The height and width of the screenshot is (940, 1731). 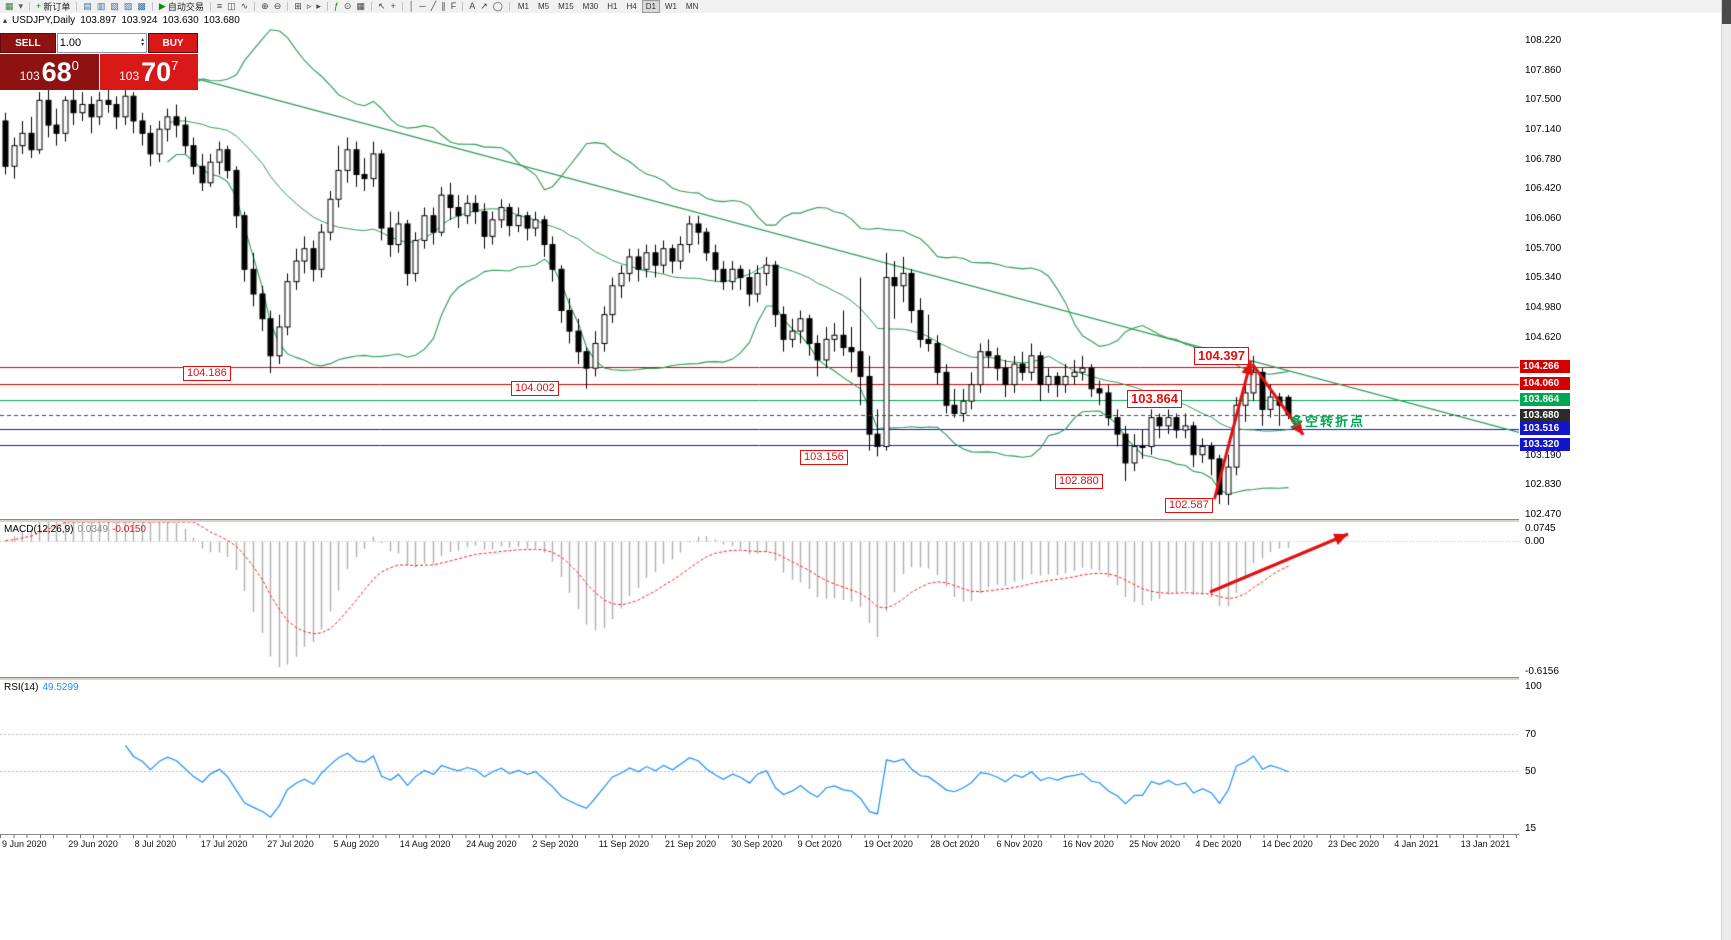 I want to click on timeframe-h4: H4, so click(x=631, y=6).